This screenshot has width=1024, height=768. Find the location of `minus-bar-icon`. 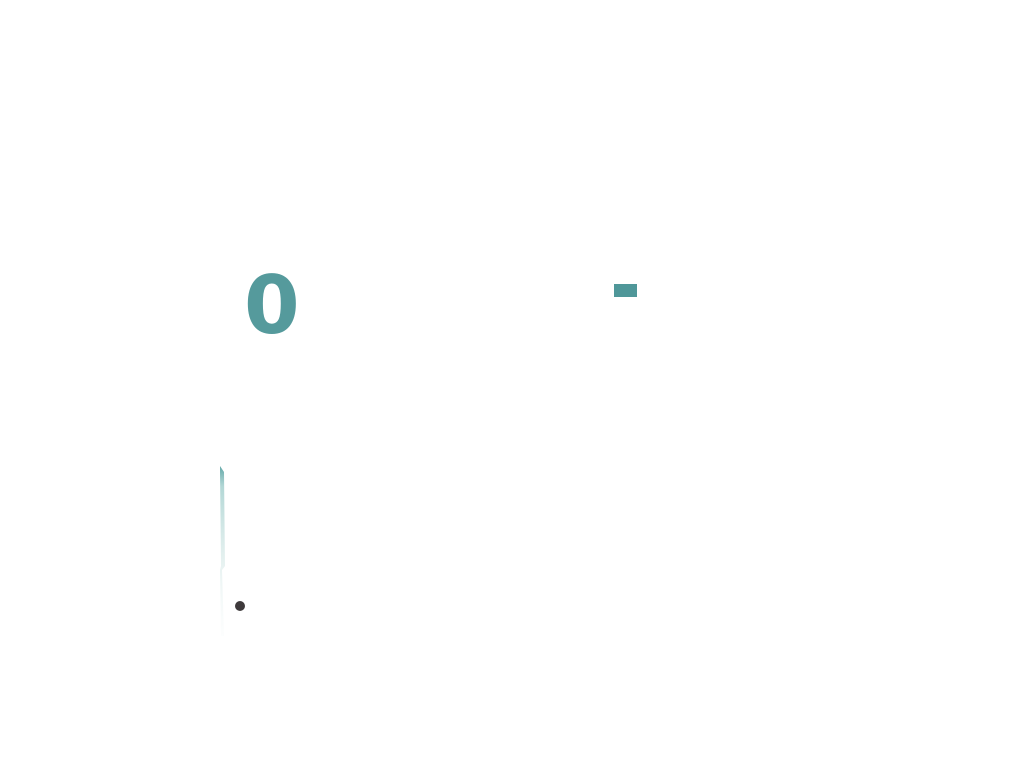

minus-bar-icon is located at coordinates (625, 290).